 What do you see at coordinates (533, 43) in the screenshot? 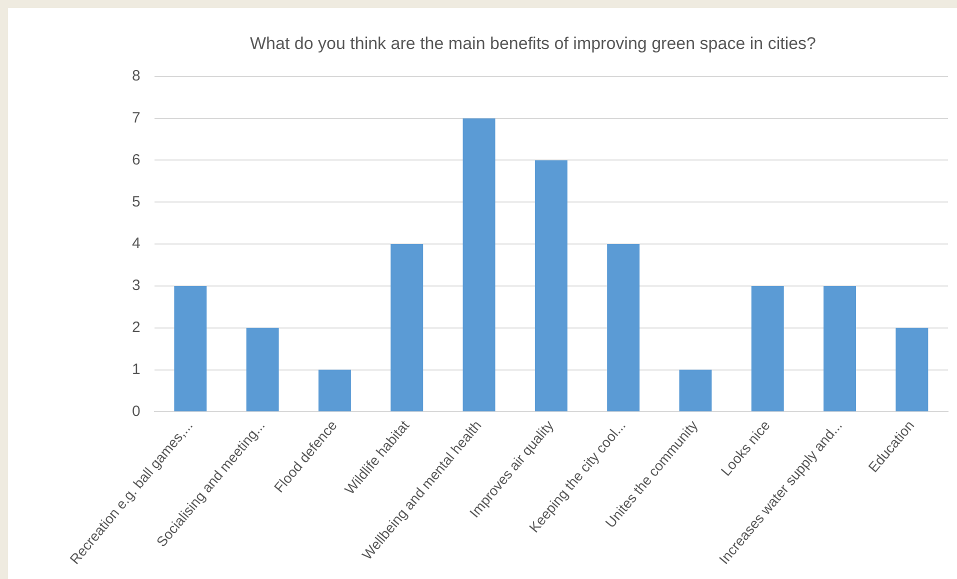
I see `chart-title: What do you think are the main benefits of improving green space in cities?` at bounding box center [533, 43].